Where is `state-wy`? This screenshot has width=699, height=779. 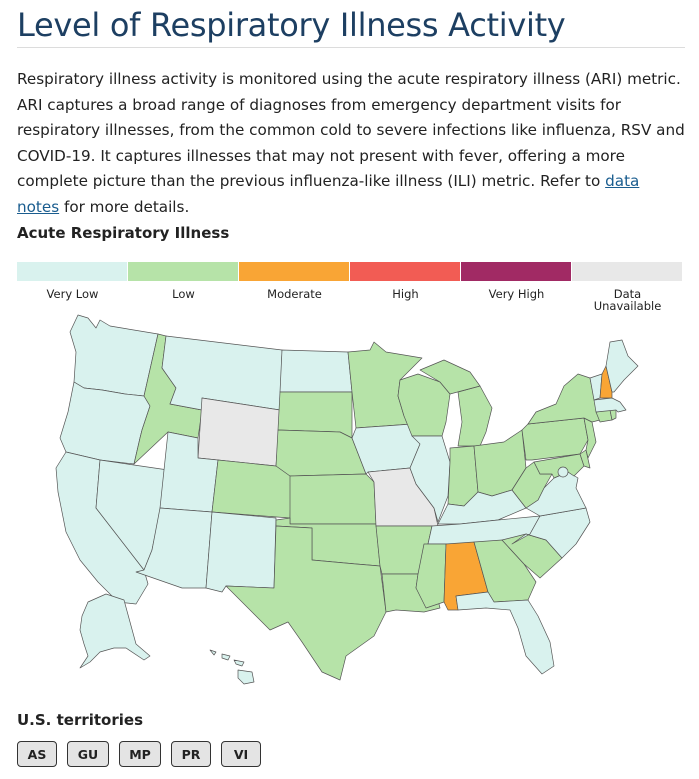
state-wy is located at coordinates (239, 432).